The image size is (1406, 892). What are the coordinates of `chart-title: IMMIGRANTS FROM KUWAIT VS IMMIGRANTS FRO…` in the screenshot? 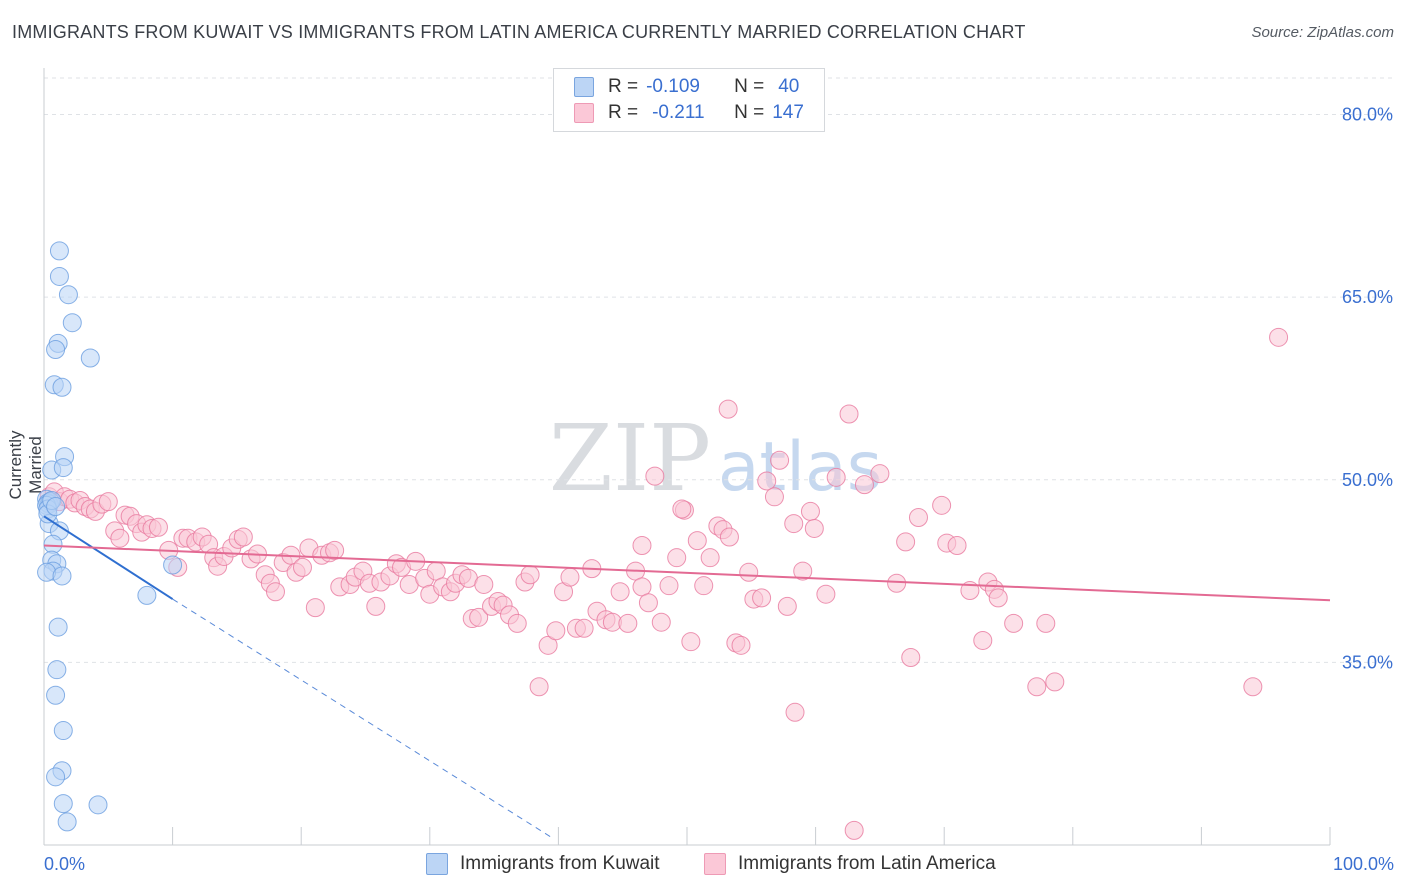 It's located at (519, 32).